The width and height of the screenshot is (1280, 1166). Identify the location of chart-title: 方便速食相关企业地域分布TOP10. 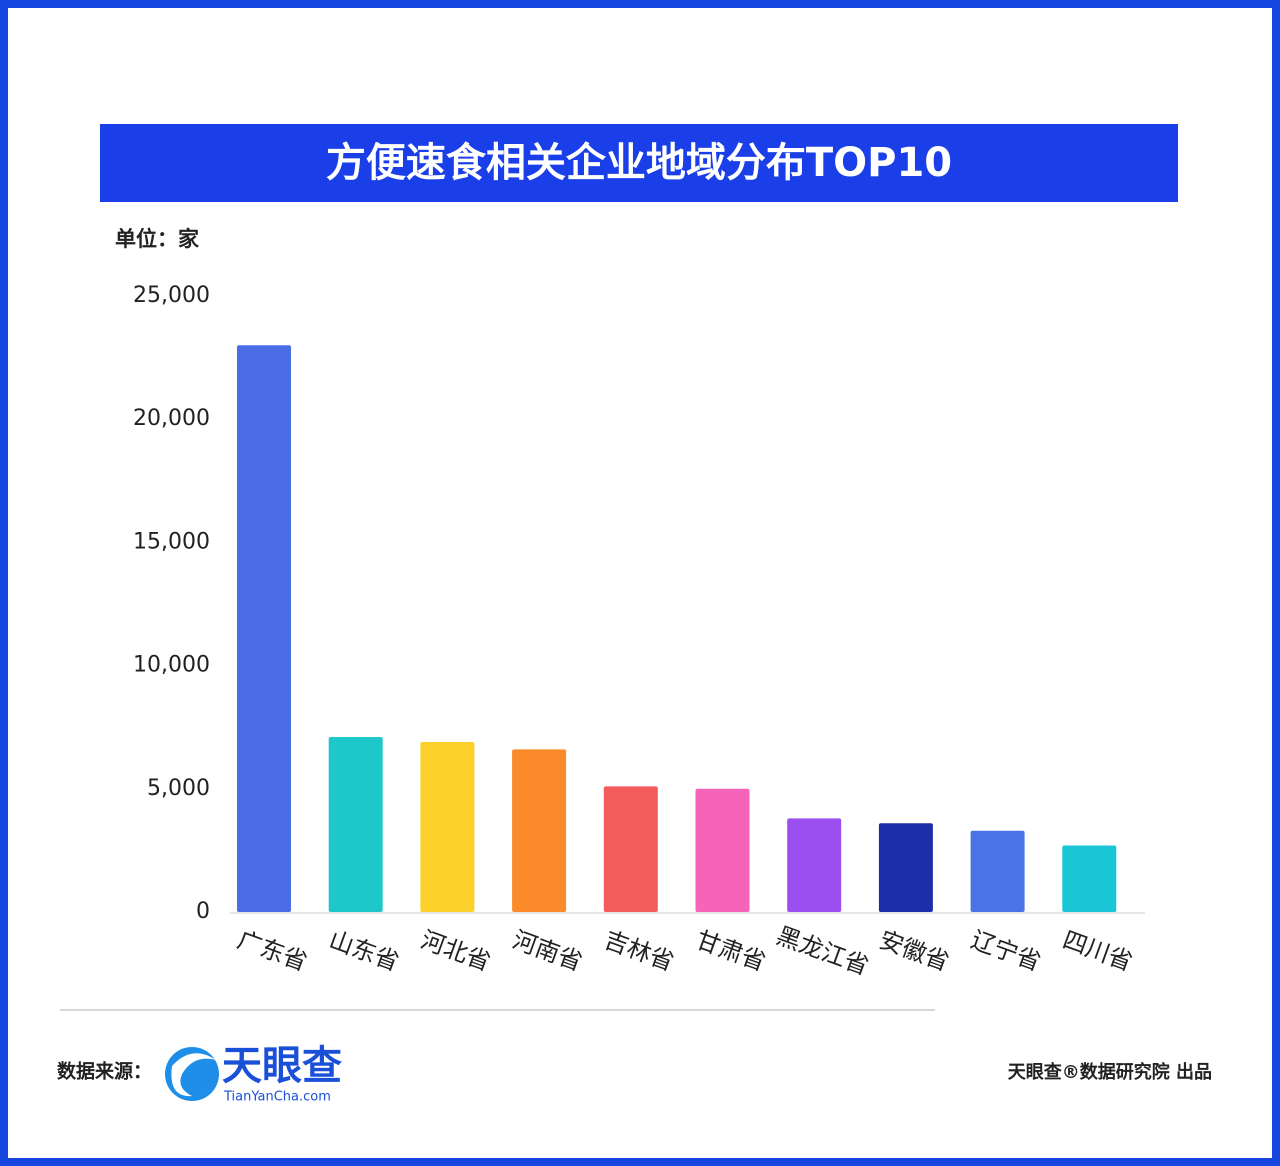
(639, 163).